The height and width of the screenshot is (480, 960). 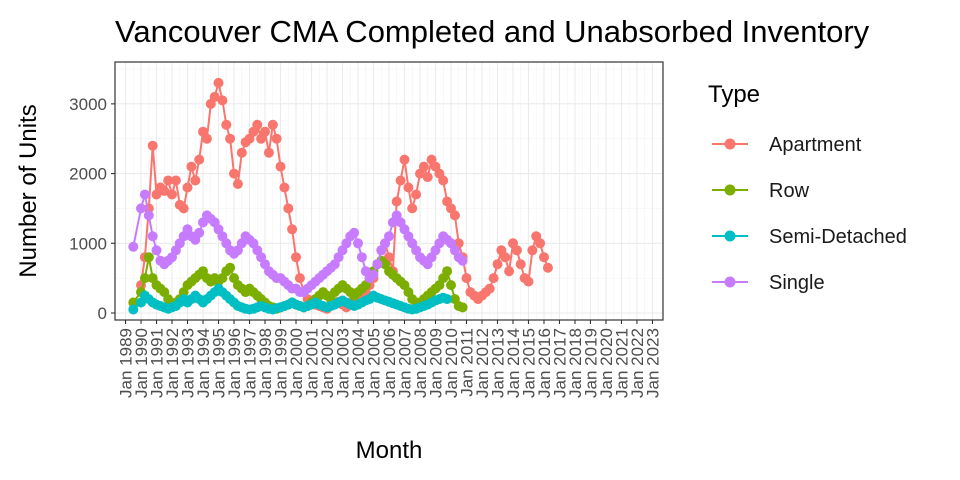 What do you see at coordinates (343, 363) in the screenshot?
I see `x-tick-label: Jan 2003` at bounding box center [343, 363].